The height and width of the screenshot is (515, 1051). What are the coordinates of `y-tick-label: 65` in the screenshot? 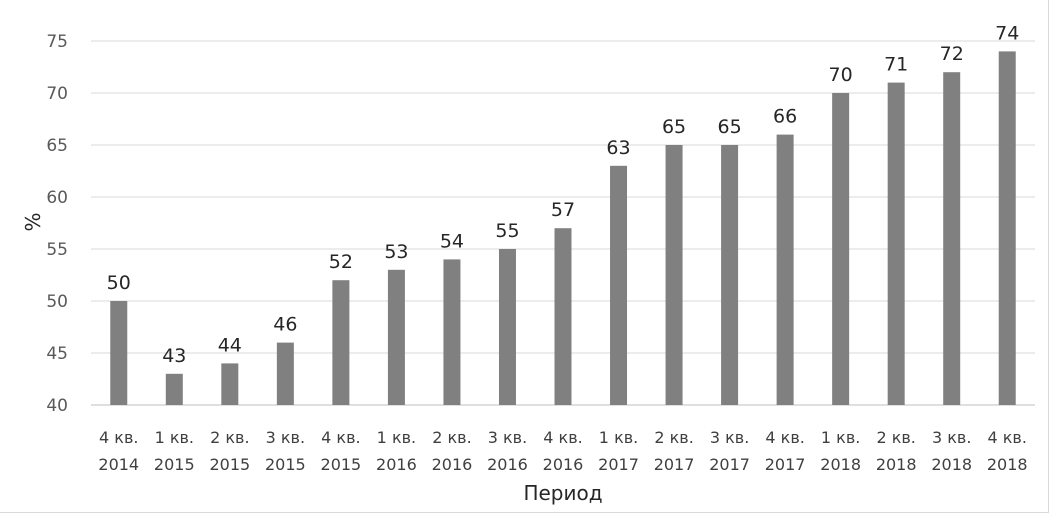 It's located at (57, 146).